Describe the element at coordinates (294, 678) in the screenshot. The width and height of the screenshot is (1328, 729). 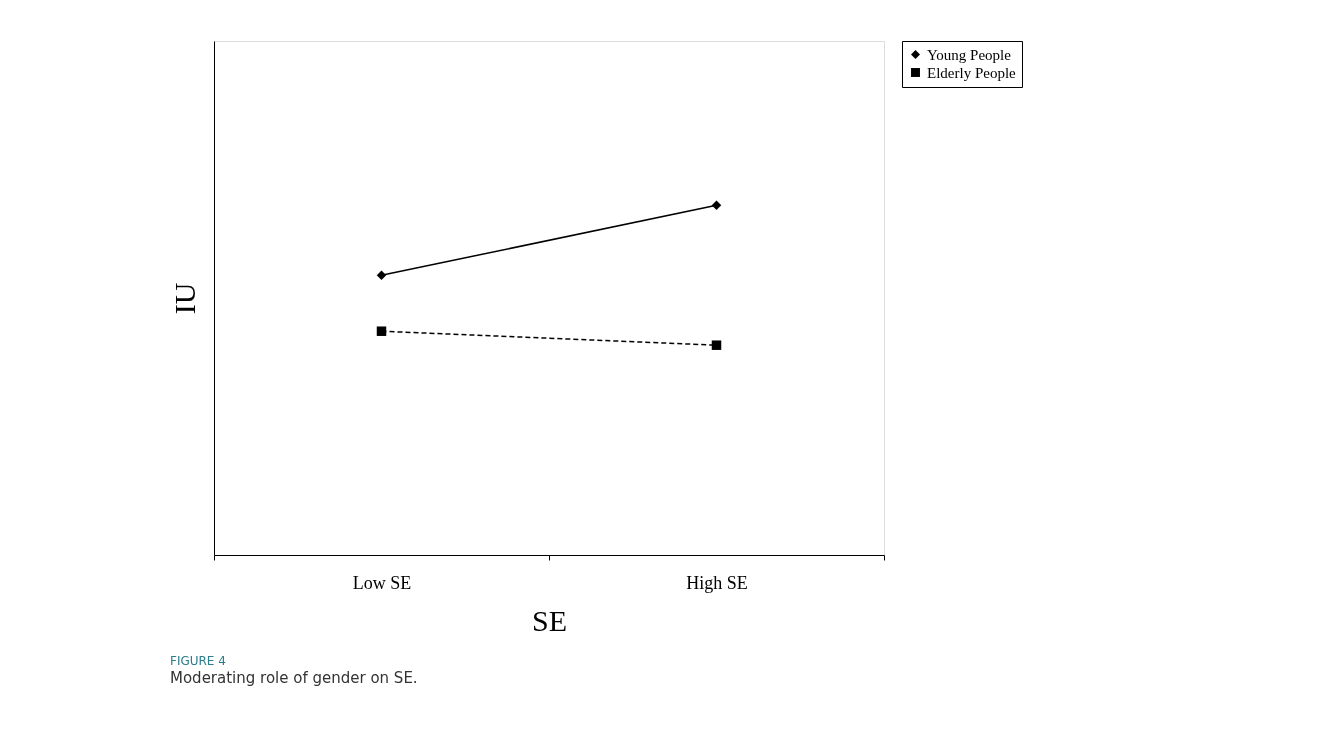
I see `text: Moderating role of gender on SE.` at that location.